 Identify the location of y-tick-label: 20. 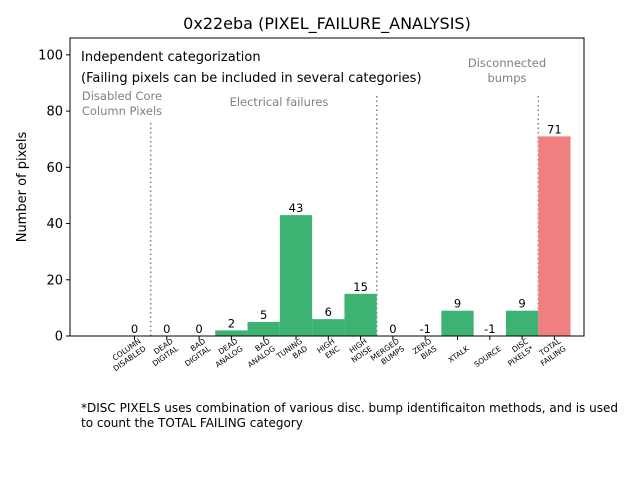
(54, 280).